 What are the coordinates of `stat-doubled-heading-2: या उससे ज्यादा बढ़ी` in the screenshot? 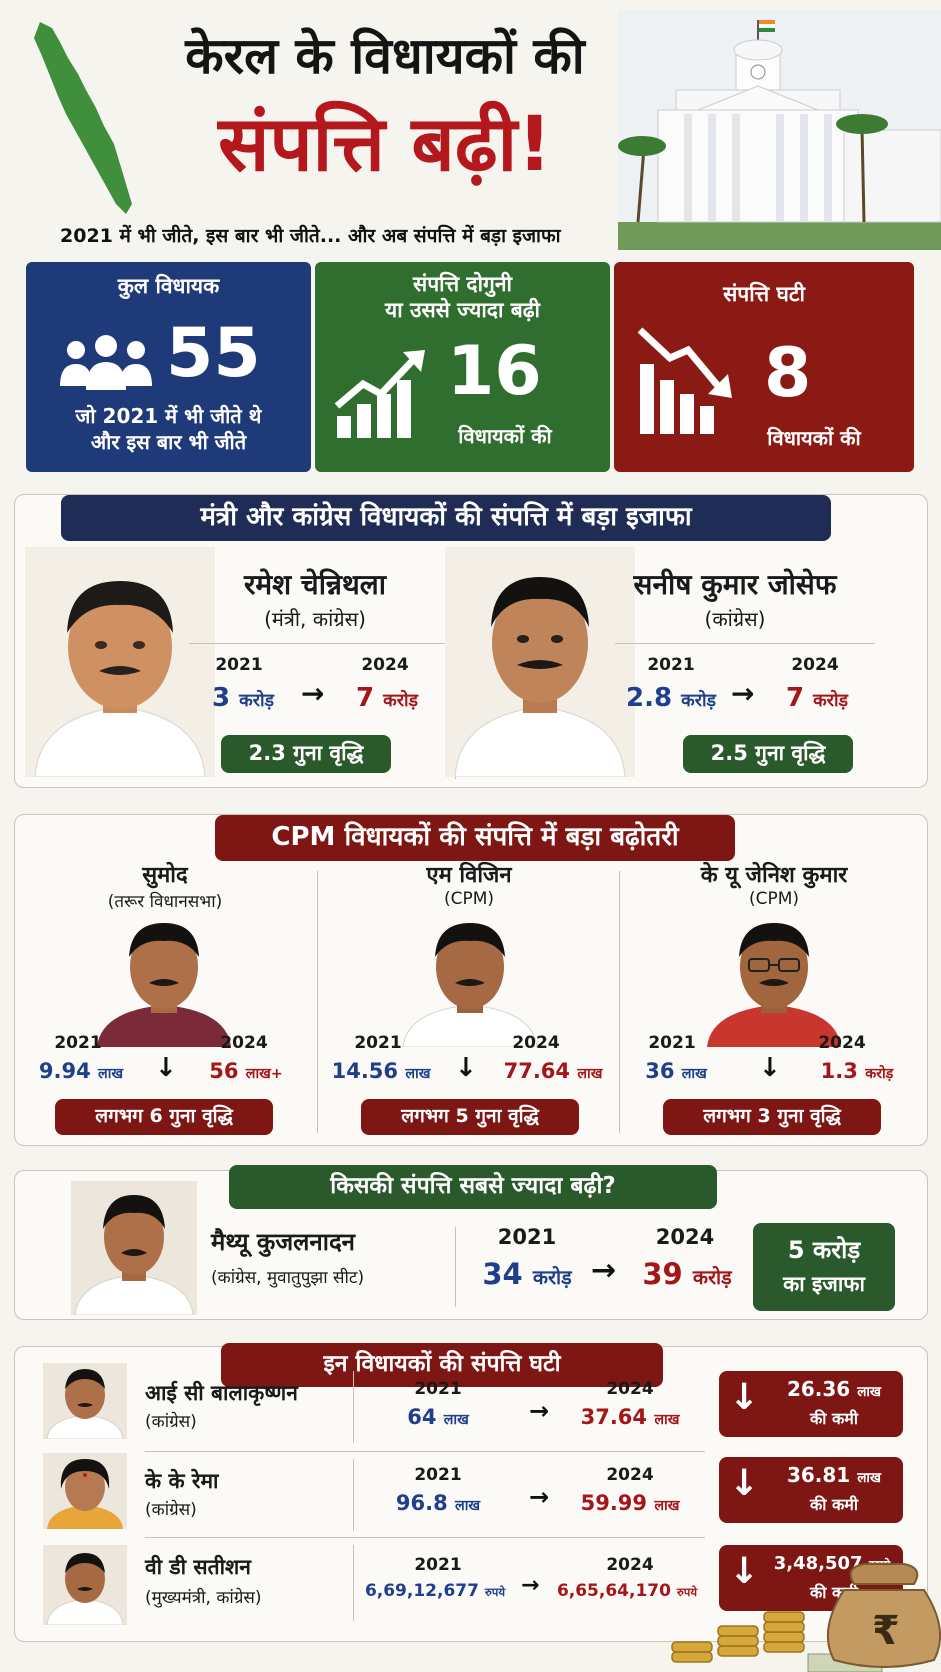 It's located at (462, 310).